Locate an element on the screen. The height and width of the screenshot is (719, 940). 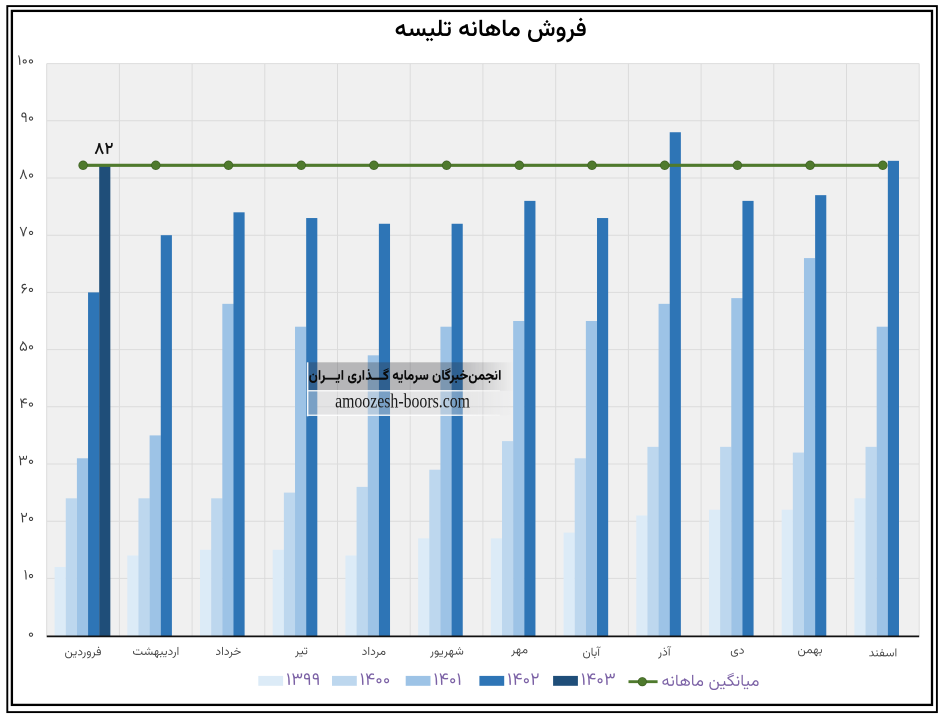
svg-text: amoozesh-boors.com is located at coordinates (402, 401).